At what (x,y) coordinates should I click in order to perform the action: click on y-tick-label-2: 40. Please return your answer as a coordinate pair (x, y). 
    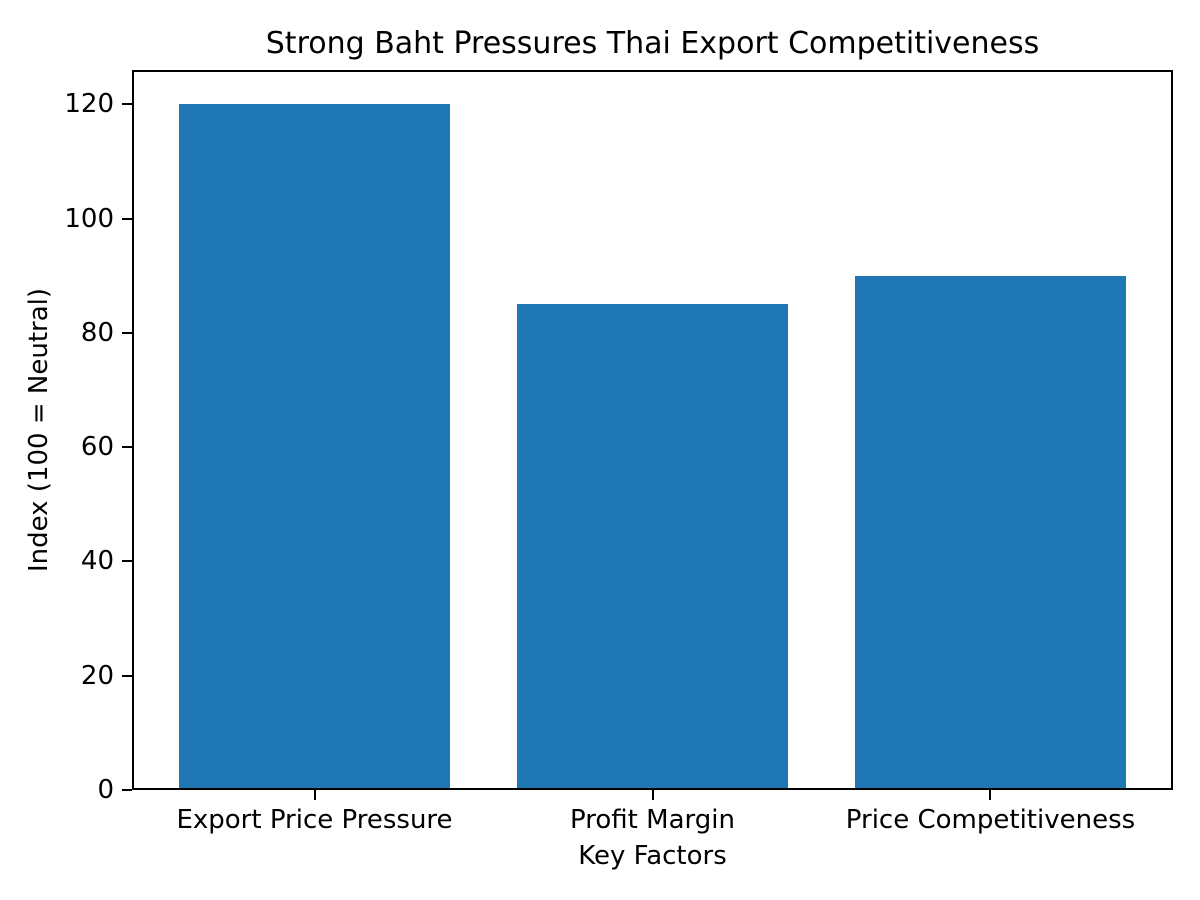
    Looking at the image, I should click on (97, 561).